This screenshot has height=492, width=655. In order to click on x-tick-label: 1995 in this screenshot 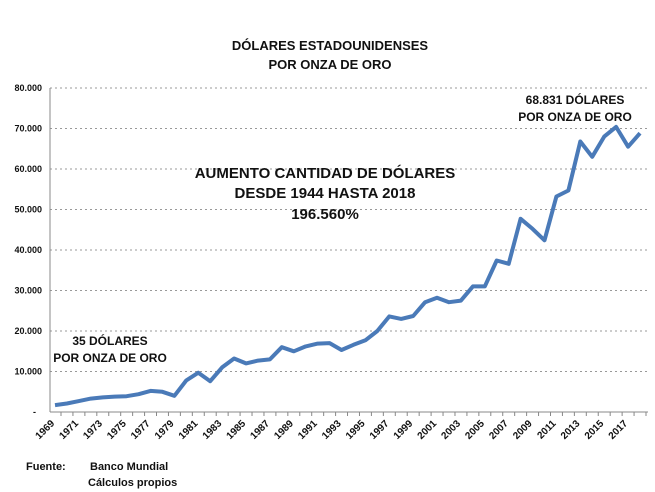, I will do `click(356, 430)`.